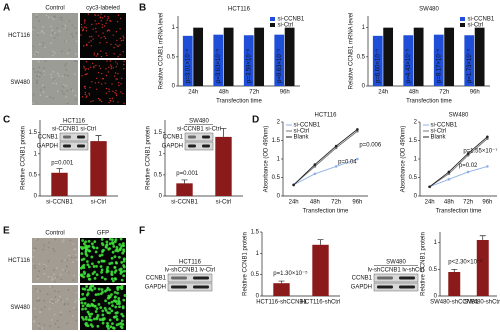  Describe the element at coordinates (347, 163) in the screenshot. I see `p-value: p=0.04` at that location.